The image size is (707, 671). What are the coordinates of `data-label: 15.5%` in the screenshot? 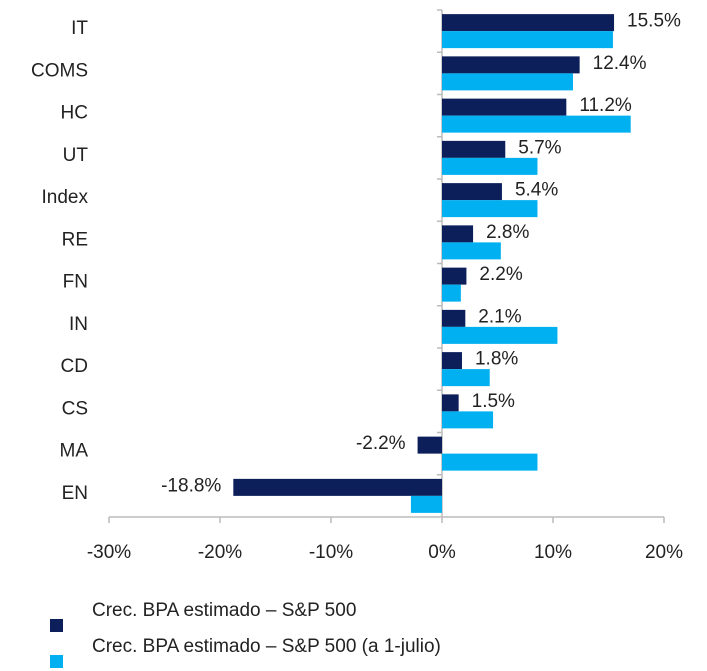 It's located at (654, 21).